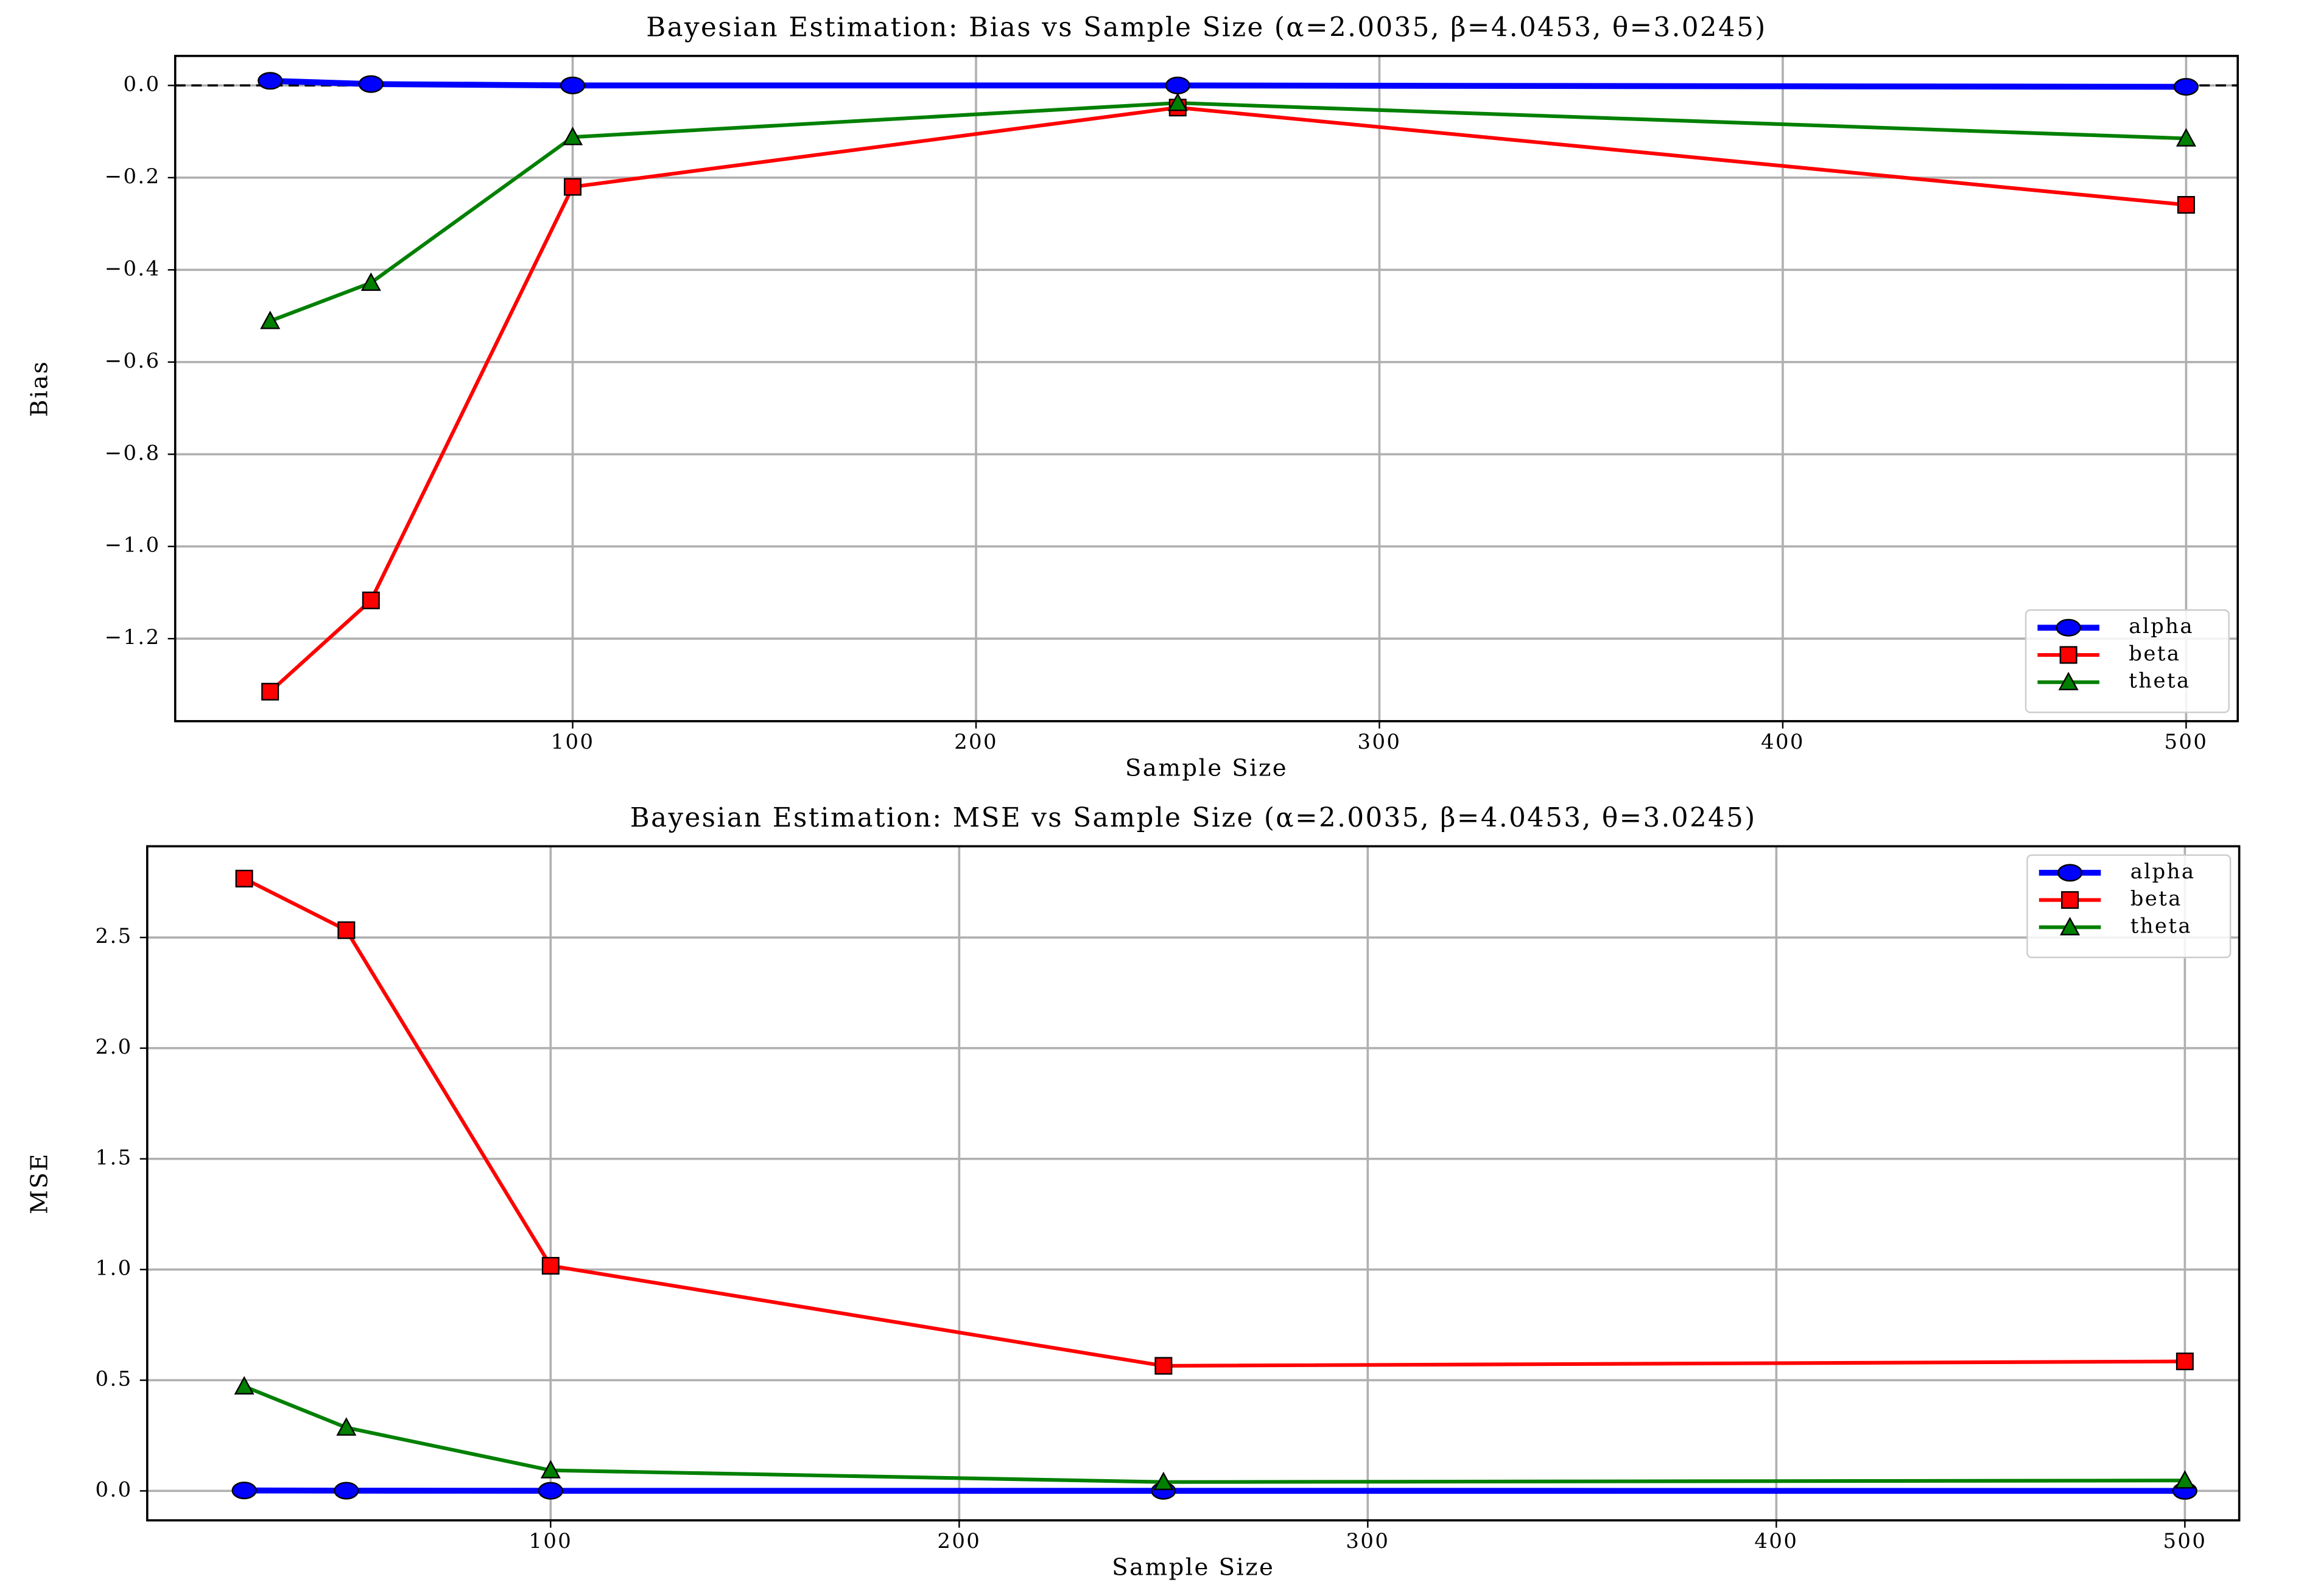 The width and height of the screenshot is (2304, 1596). What do you see at coordinates (40, 1183) in the screenshot?
I see `y-axis-label: MSE` at bounding box center [40, 1183].